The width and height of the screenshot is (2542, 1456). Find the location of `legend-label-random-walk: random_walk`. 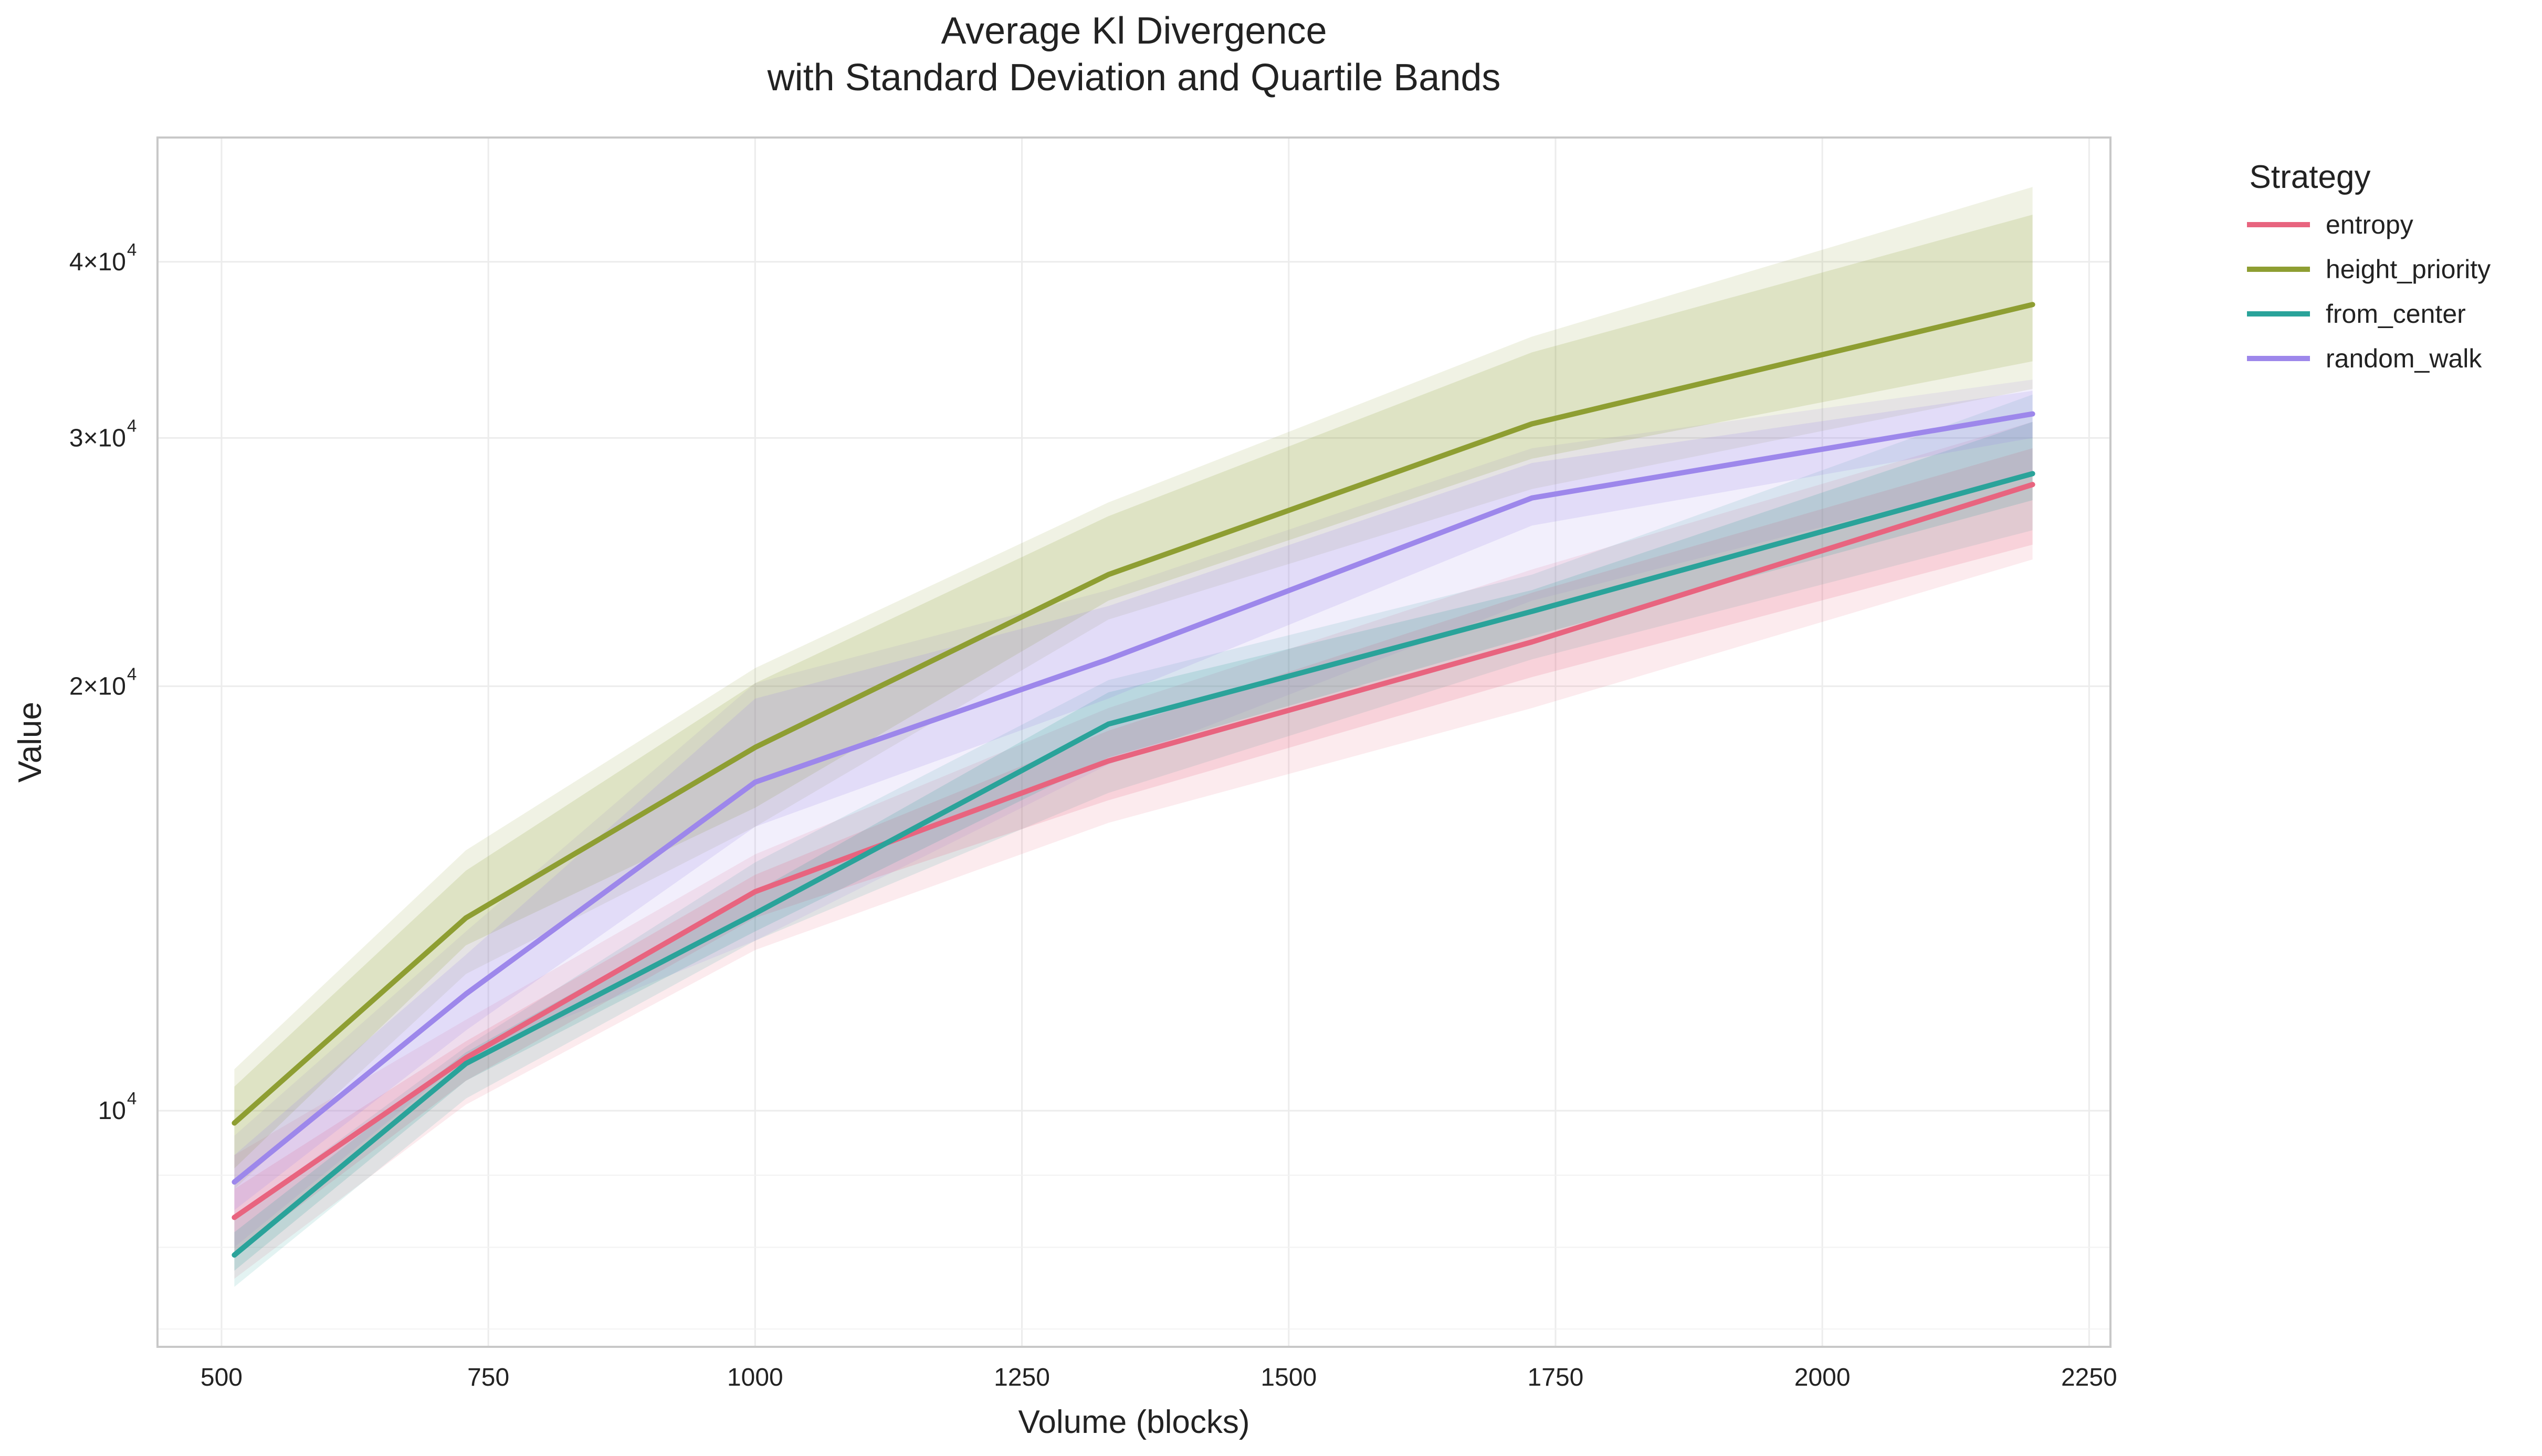

legend-label-random-walk: random_walk is located at coordinates (2404, 358).